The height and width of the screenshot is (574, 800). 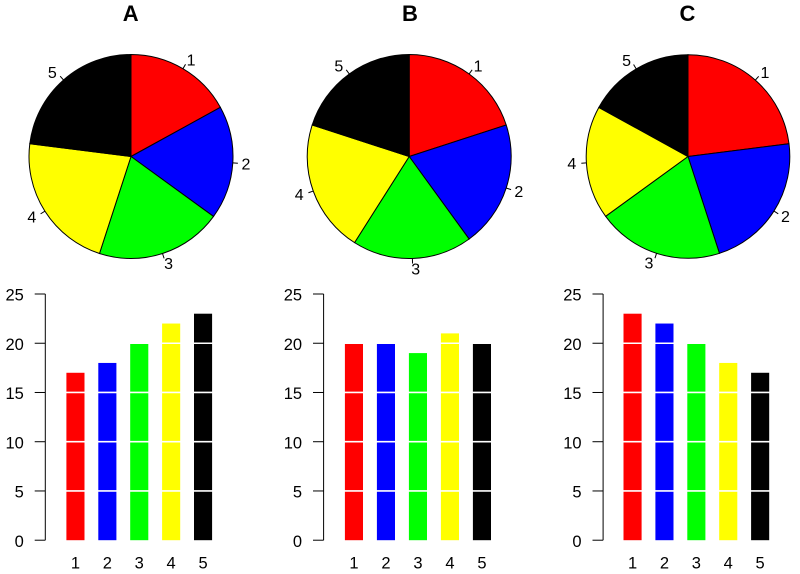 What do you see at coordinates (131, 13) in the screenshot?
I see `svg-text: A` at bounding box center [131, 13].